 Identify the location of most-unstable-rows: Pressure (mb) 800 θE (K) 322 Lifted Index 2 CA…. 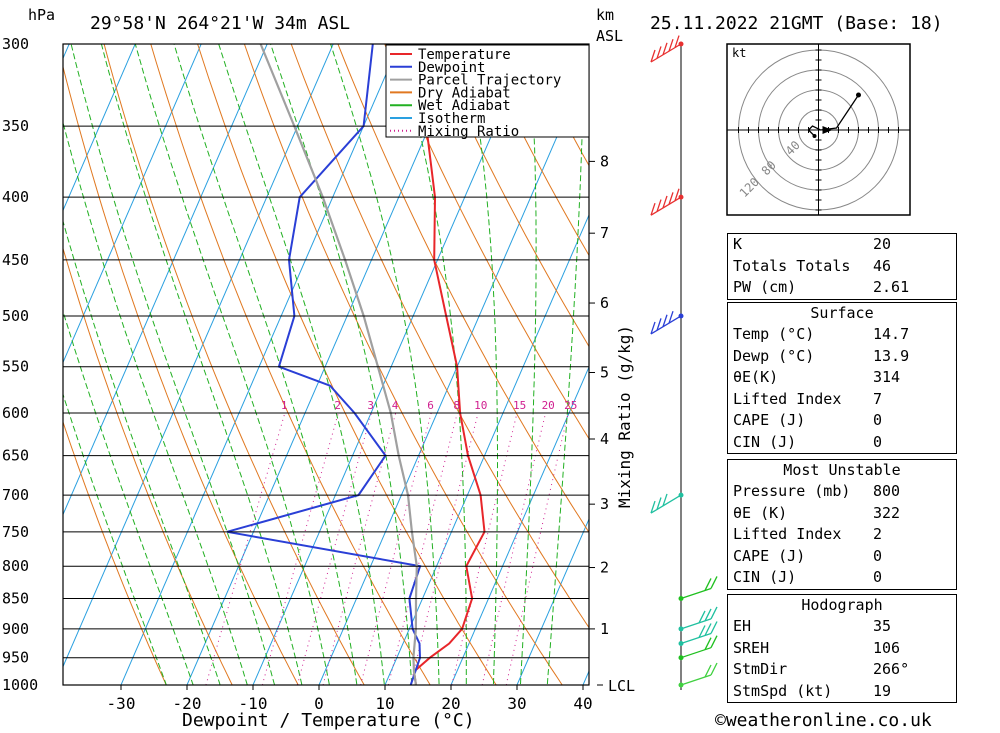
(842, 535).